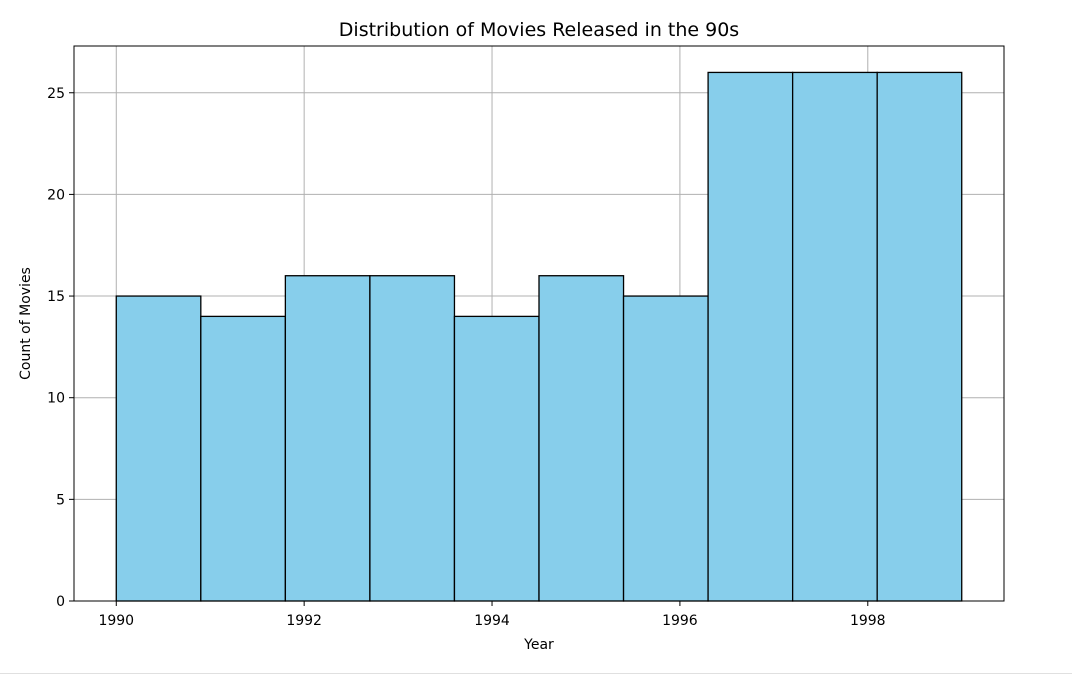 The height and width of the screenshot is (681, 1072). What do you see at coordinates (26, 323) in the screenshot?
I see `y-axis-label: Count of Movies` at bounding box center [26, 323].